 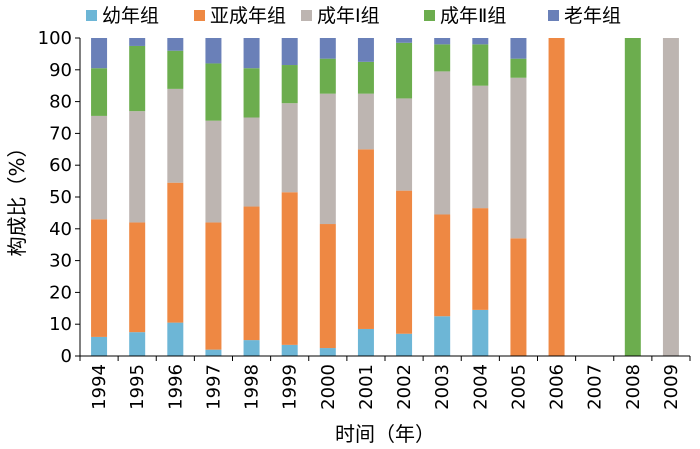 What do you see at coordinates (130, 16) in the screenshot?
I see `legend-label: 幼年组` at bounding box center [130, 16].